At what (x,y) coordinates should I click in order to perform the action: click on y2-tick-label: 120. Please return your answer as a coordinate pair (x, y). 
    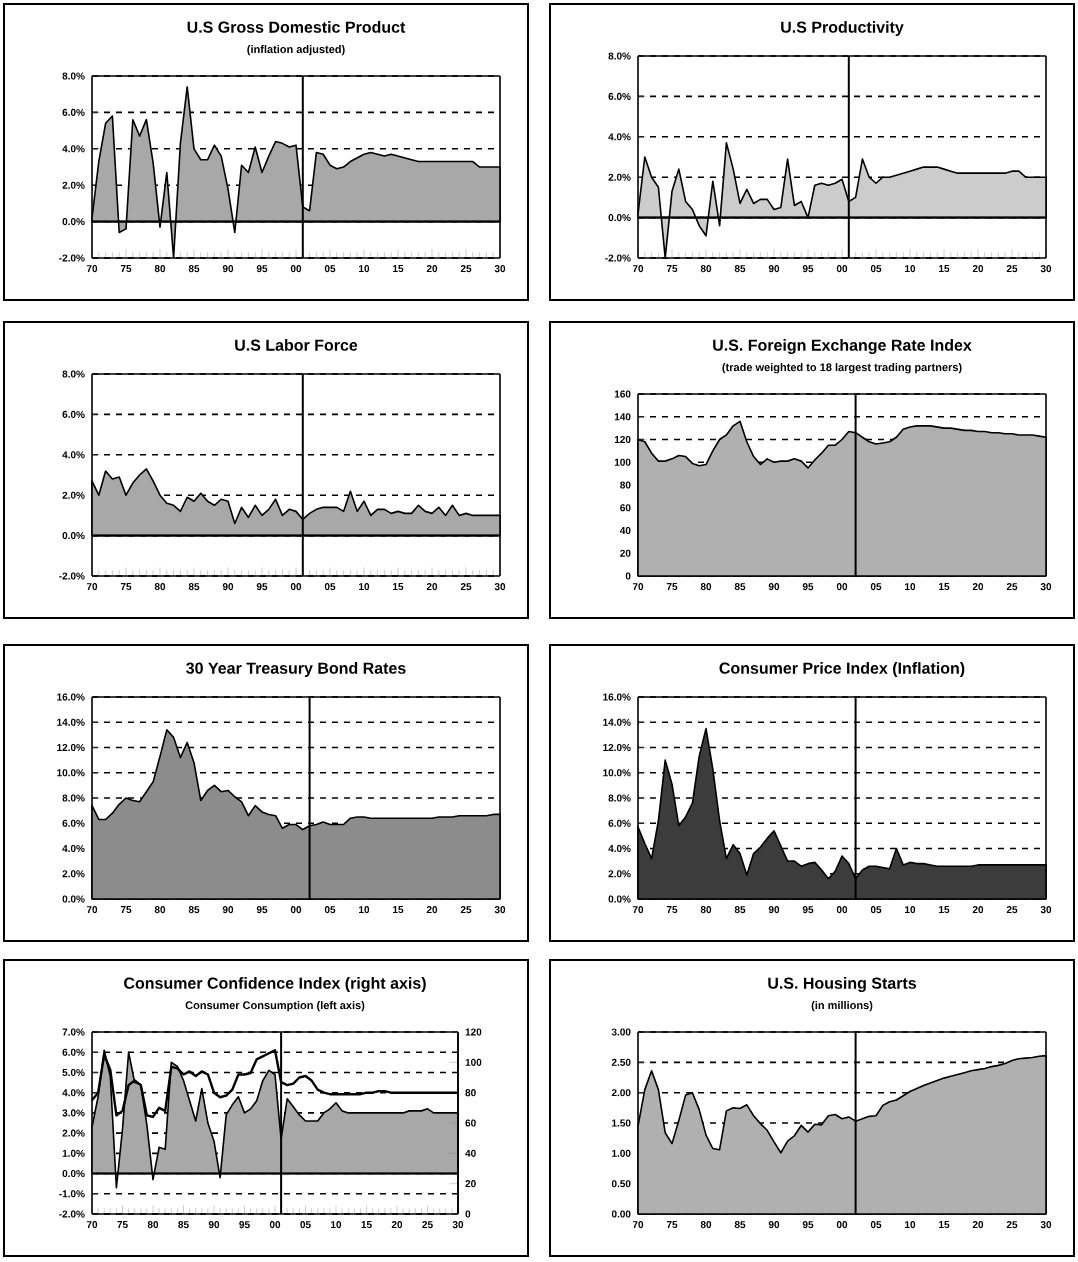
    Looking at the image, I should click on (473, 1032).